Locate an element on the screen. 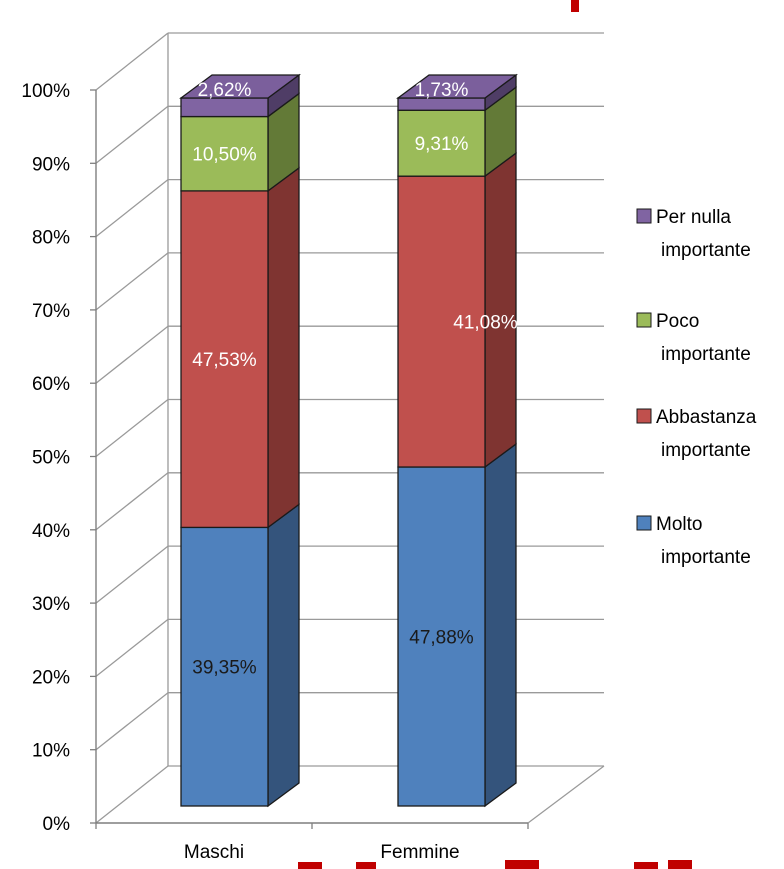 The width and height of the screenshot is (784, 869). y-tick-label: 90% is located at coordinates (51, 164).